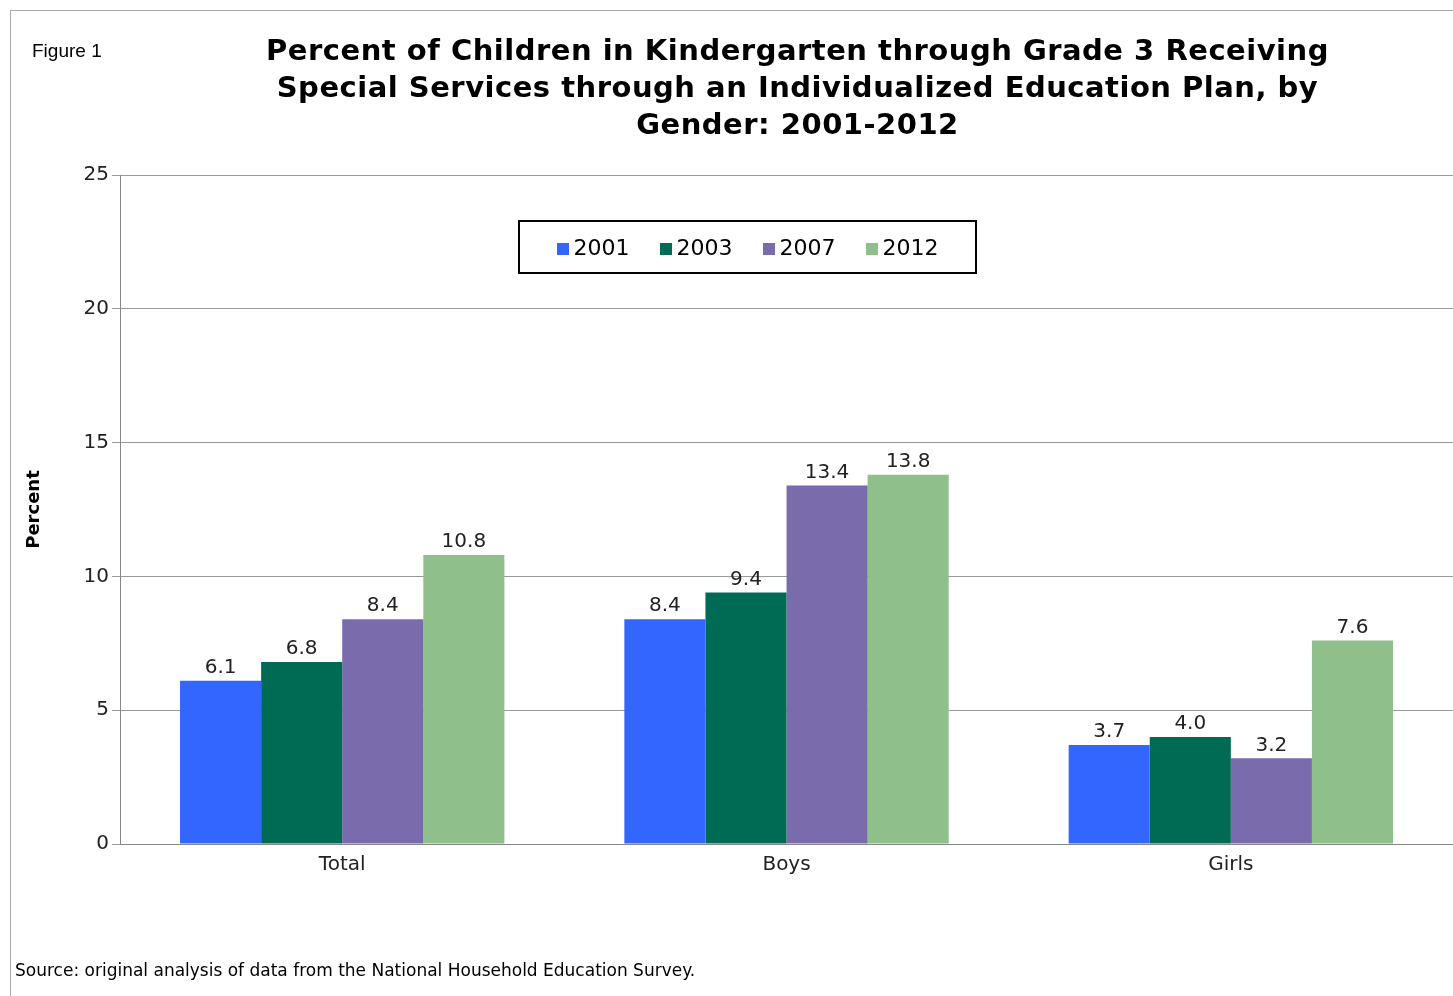 The height and width of the screenshot is (996, 1453). I want to click on data-label: 13.8, so click(908, 459).